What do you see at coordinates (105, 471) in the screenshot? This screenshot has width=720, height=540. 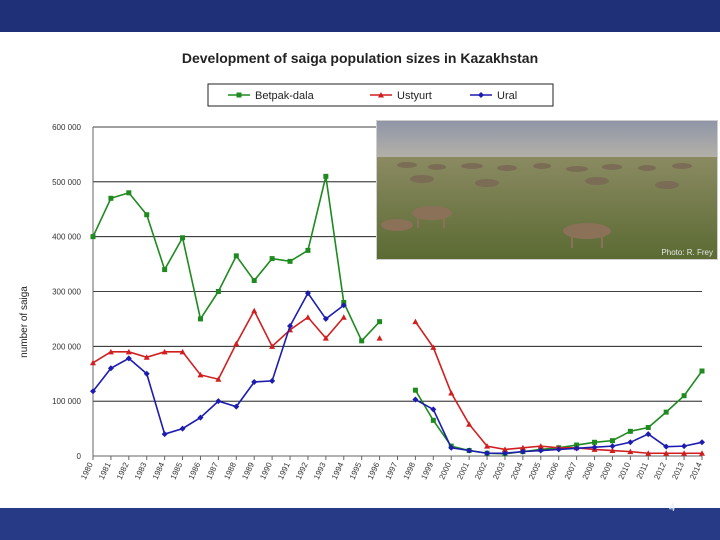 I see `x-tick-label: 1981` at bounding box center [105, 471].